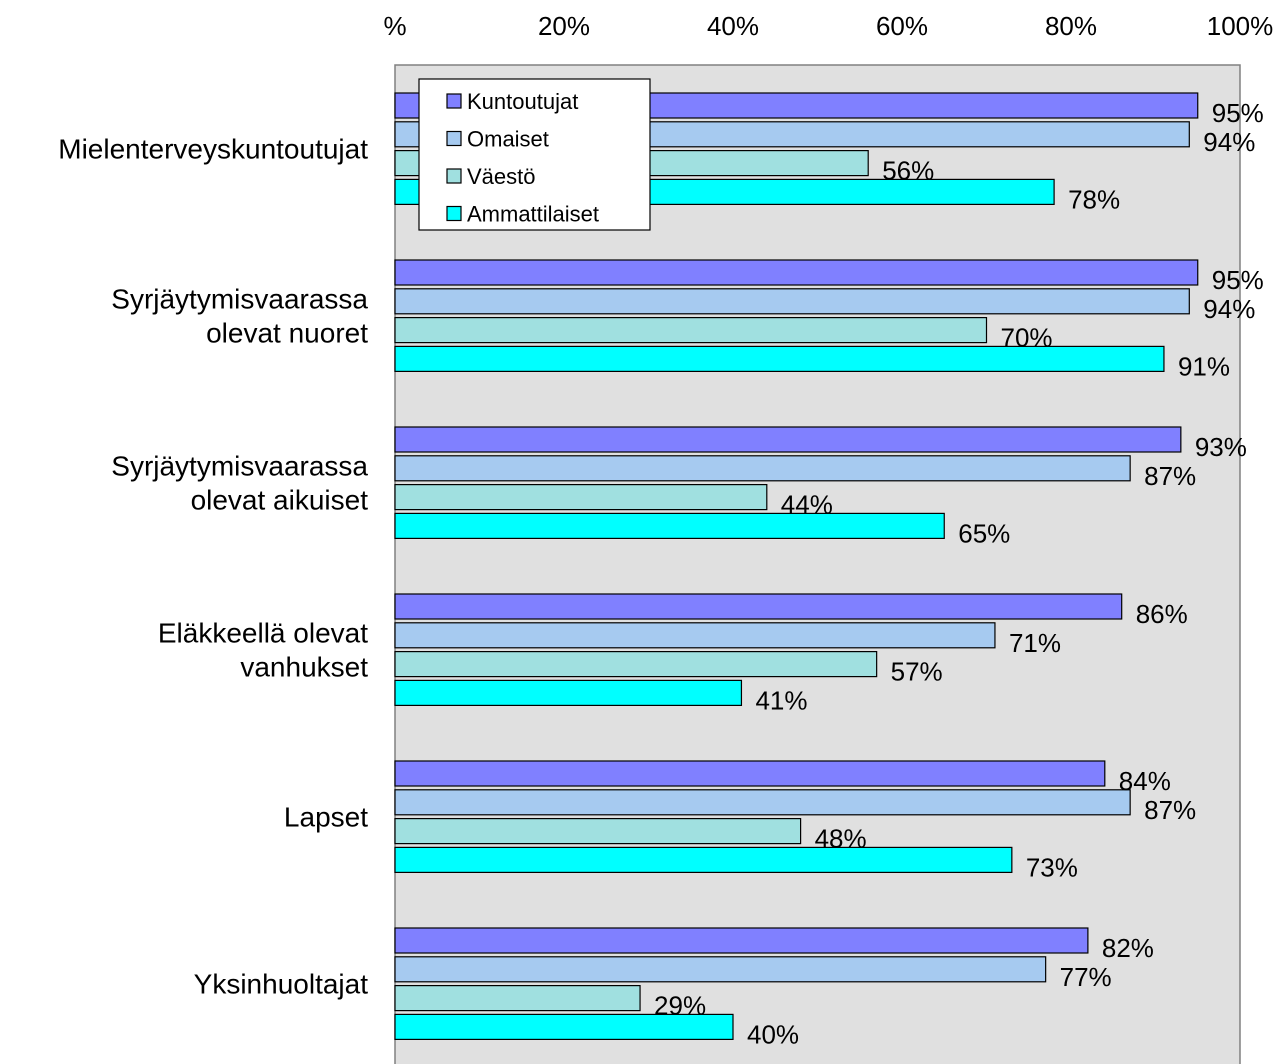 This screenshot has width=1283, height=1064. Describe the element at coordinates (1145, 781) in the screenshot. I see `data-label: 84%` at that location.